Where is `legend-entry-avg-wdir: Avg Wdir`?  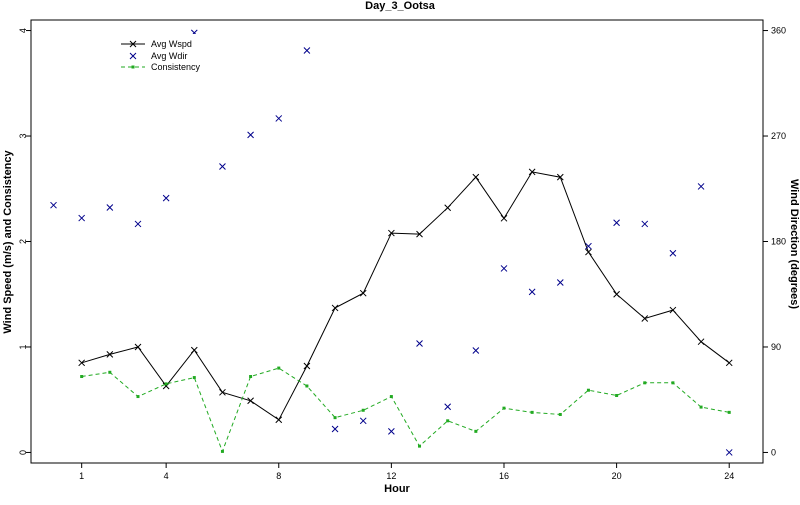
legend-entry-avg-wdir: Avg Wdir is located at coordinates (158, 56).